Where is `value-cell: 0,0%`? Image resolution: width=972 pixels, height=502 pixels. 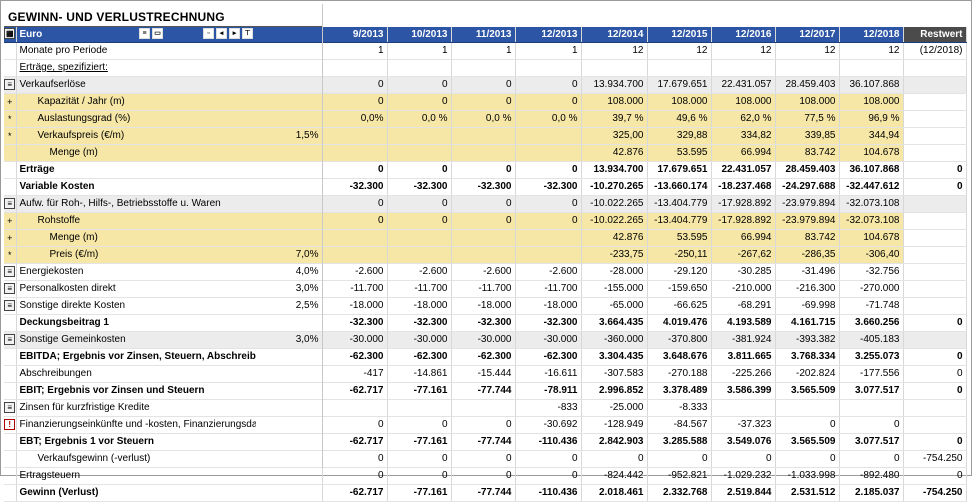
value-cell: 0,0% is located at coordinates (355, 119).